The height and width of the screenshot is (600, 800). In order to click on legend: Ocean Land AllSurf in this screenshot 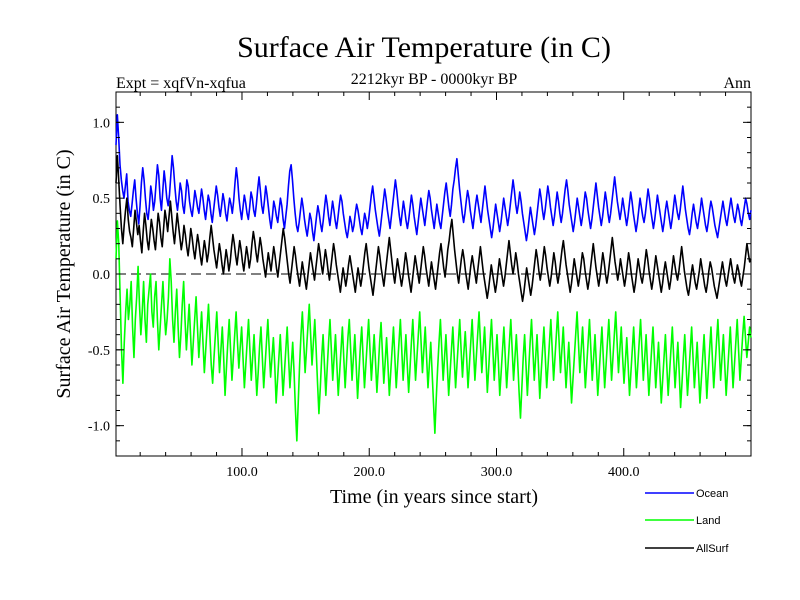, I will do `click(687, 521)`.